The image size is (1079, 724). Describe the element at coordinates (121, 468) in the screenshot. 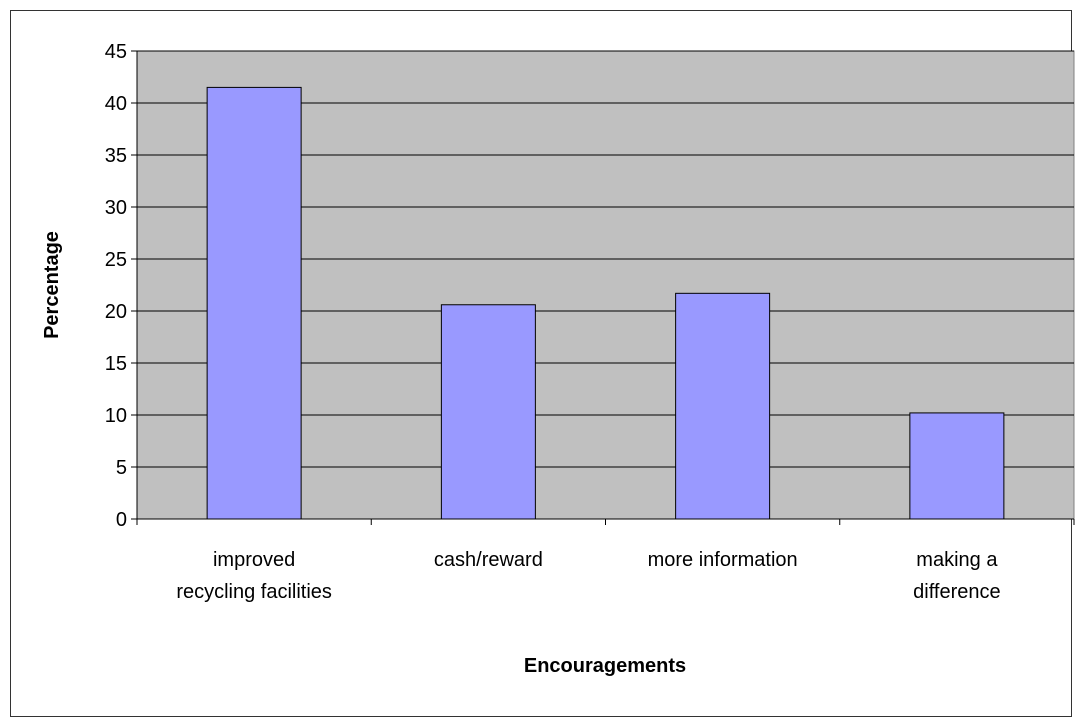

I see `y-tick-label: 5` at that location.